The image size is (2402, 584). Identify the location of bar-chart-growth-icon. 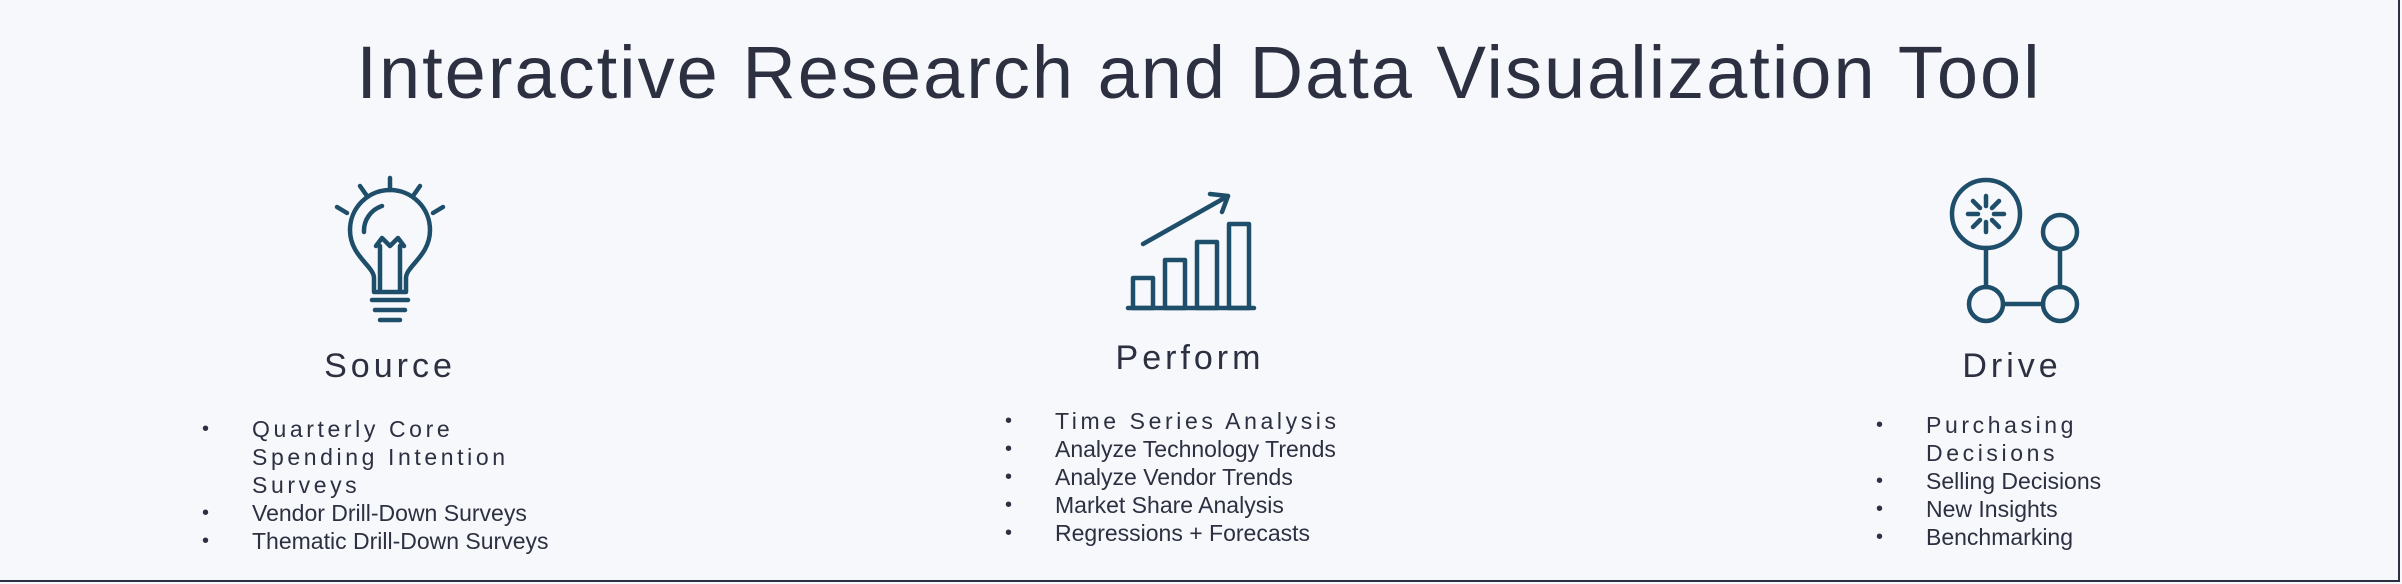
(1192, 251).